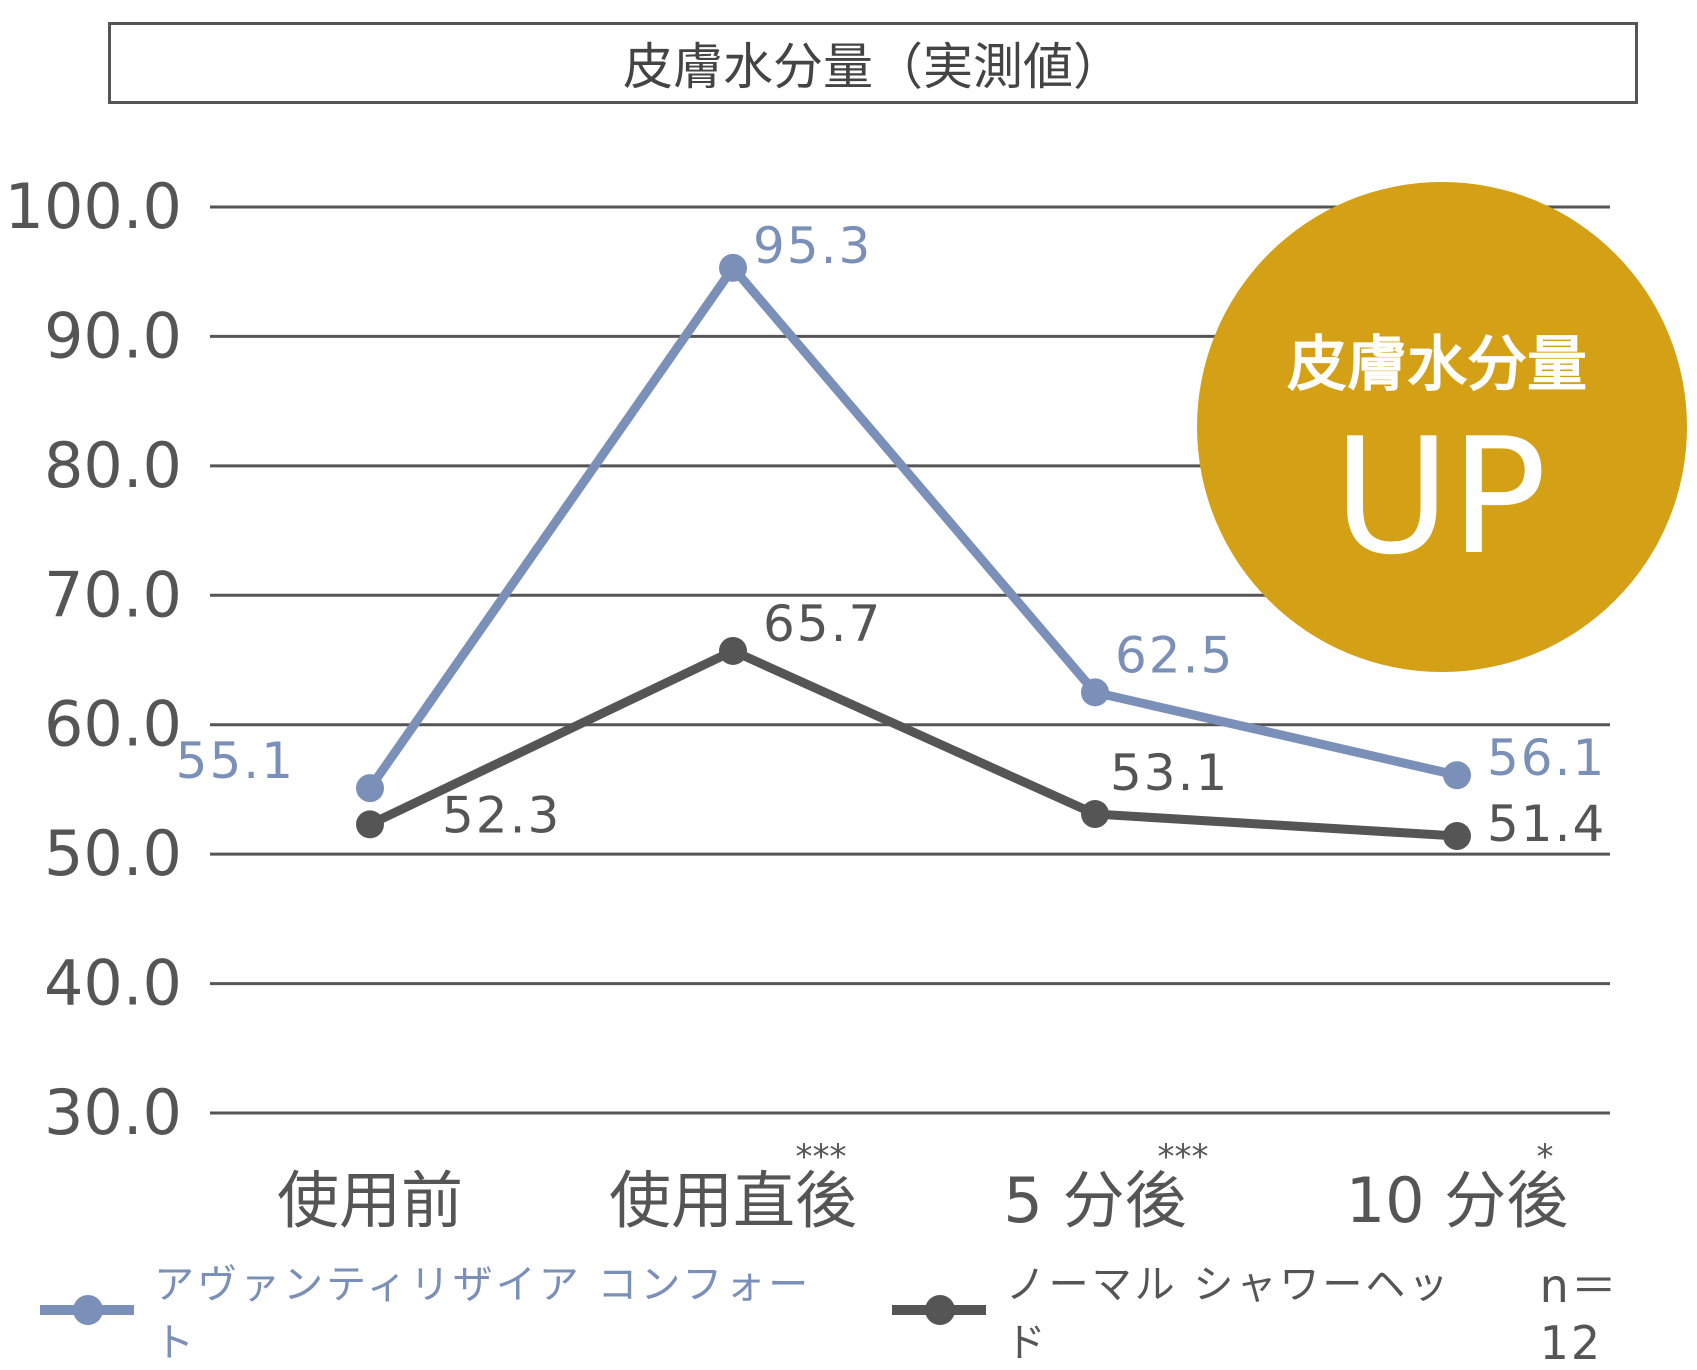  I want to click on x-tick-label: 5 分後, so click(1094, 1200).